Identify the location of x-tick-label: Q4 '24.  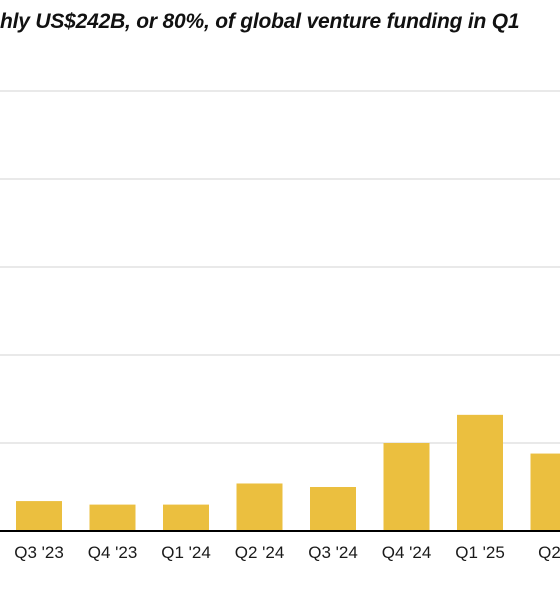
(407, 552).